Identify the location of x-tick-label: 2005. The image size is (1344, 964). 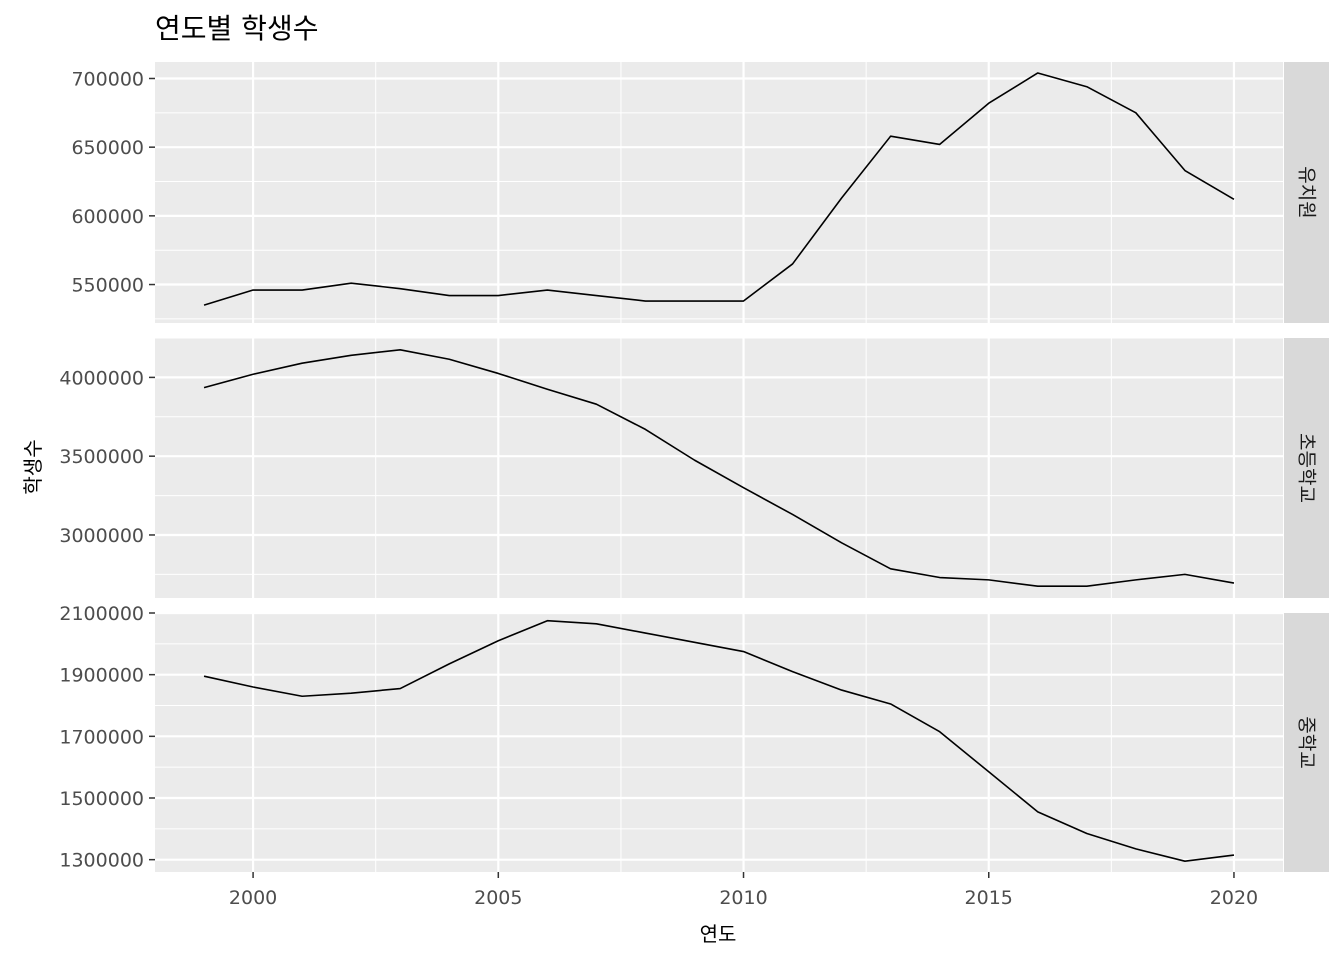
(498, 898).